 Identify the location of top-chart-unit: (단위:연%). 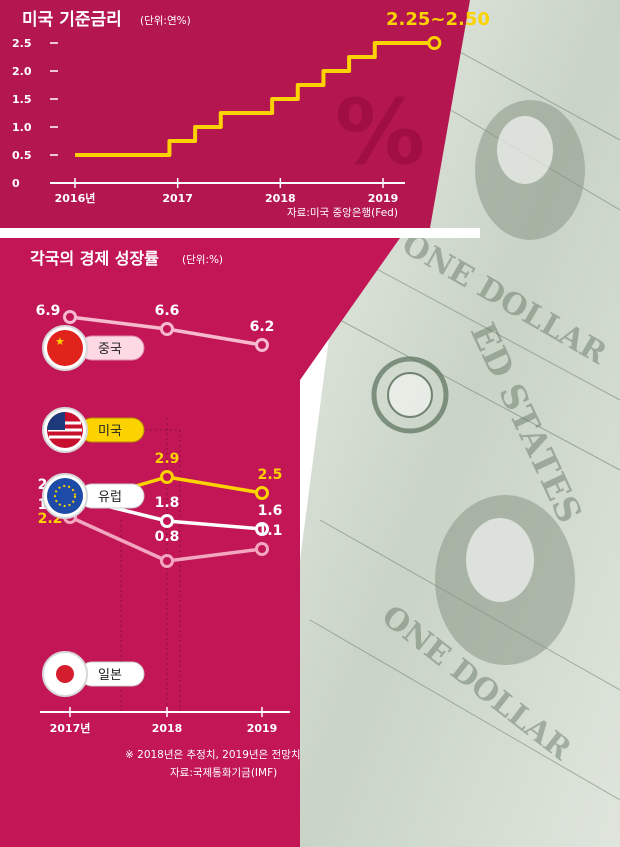
(165, 20).